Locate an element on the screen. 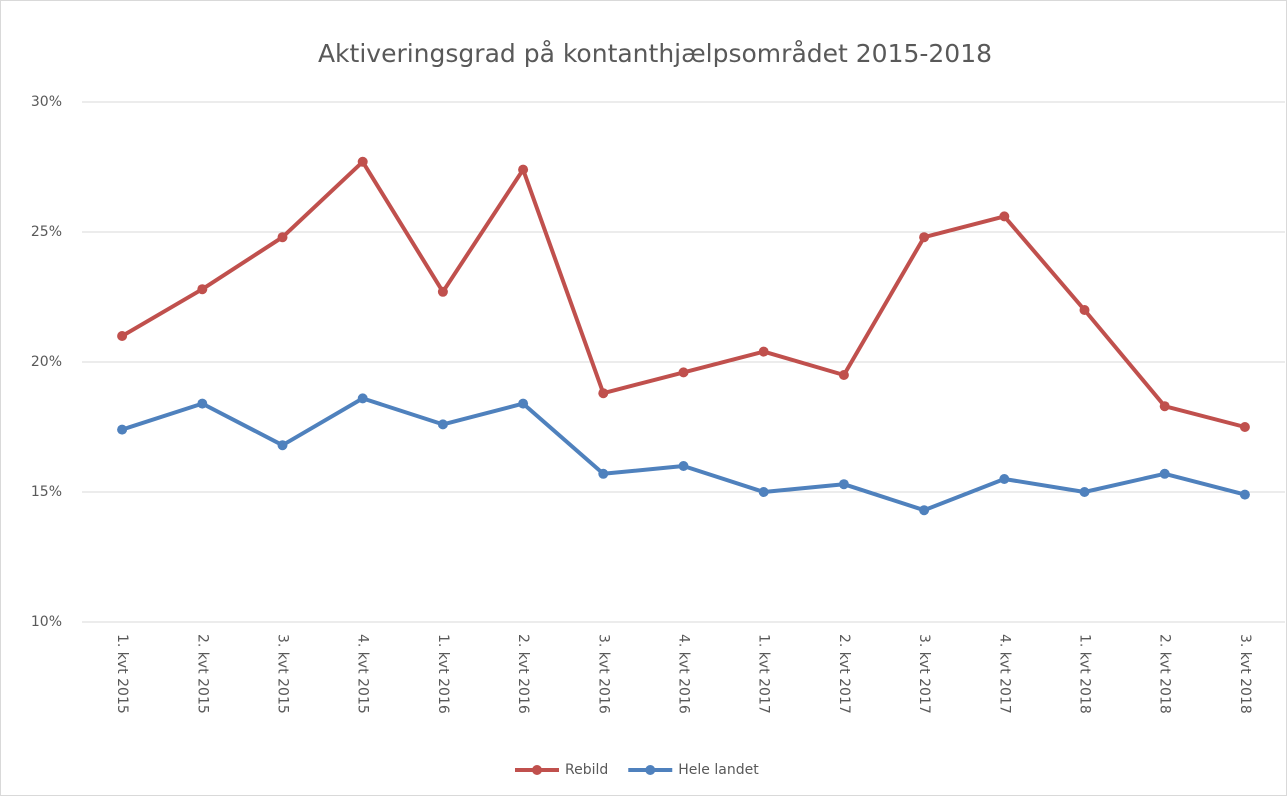 The width and height of the screenshot is (1287, 796). y-tick-label: 25% is located at coordinates (46, 232).